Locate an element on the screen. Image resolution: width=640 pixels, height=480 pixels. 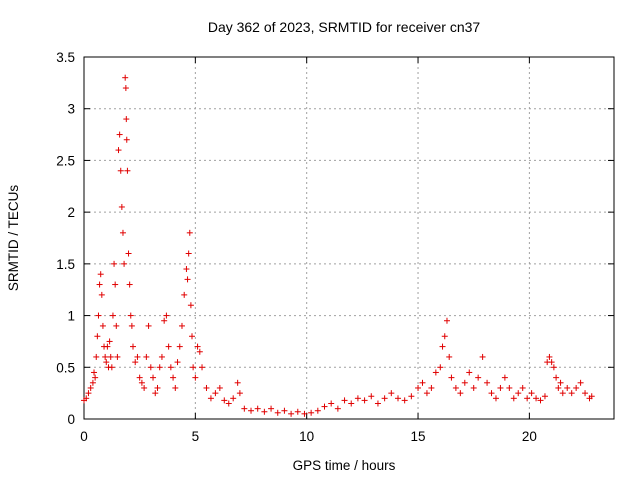
y-tick-label: 0 is located at coordinates (71, 419).